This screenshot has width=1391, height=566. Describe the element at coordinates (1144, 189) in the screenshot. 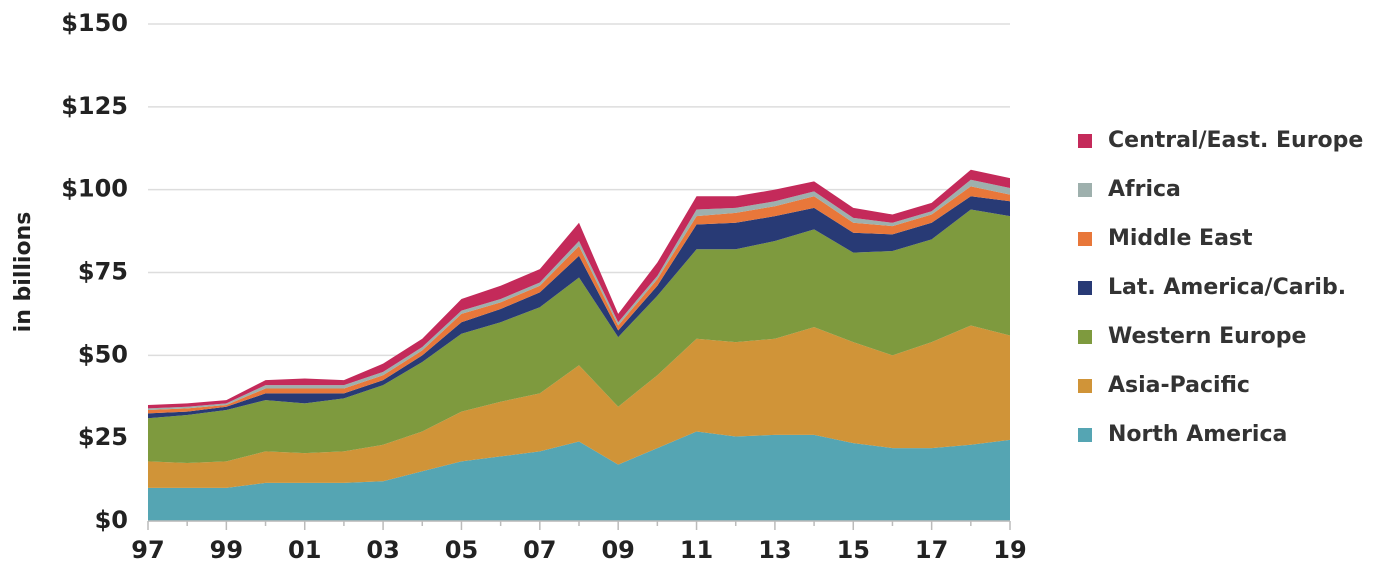

I see `legend-label: Africa` at that location.